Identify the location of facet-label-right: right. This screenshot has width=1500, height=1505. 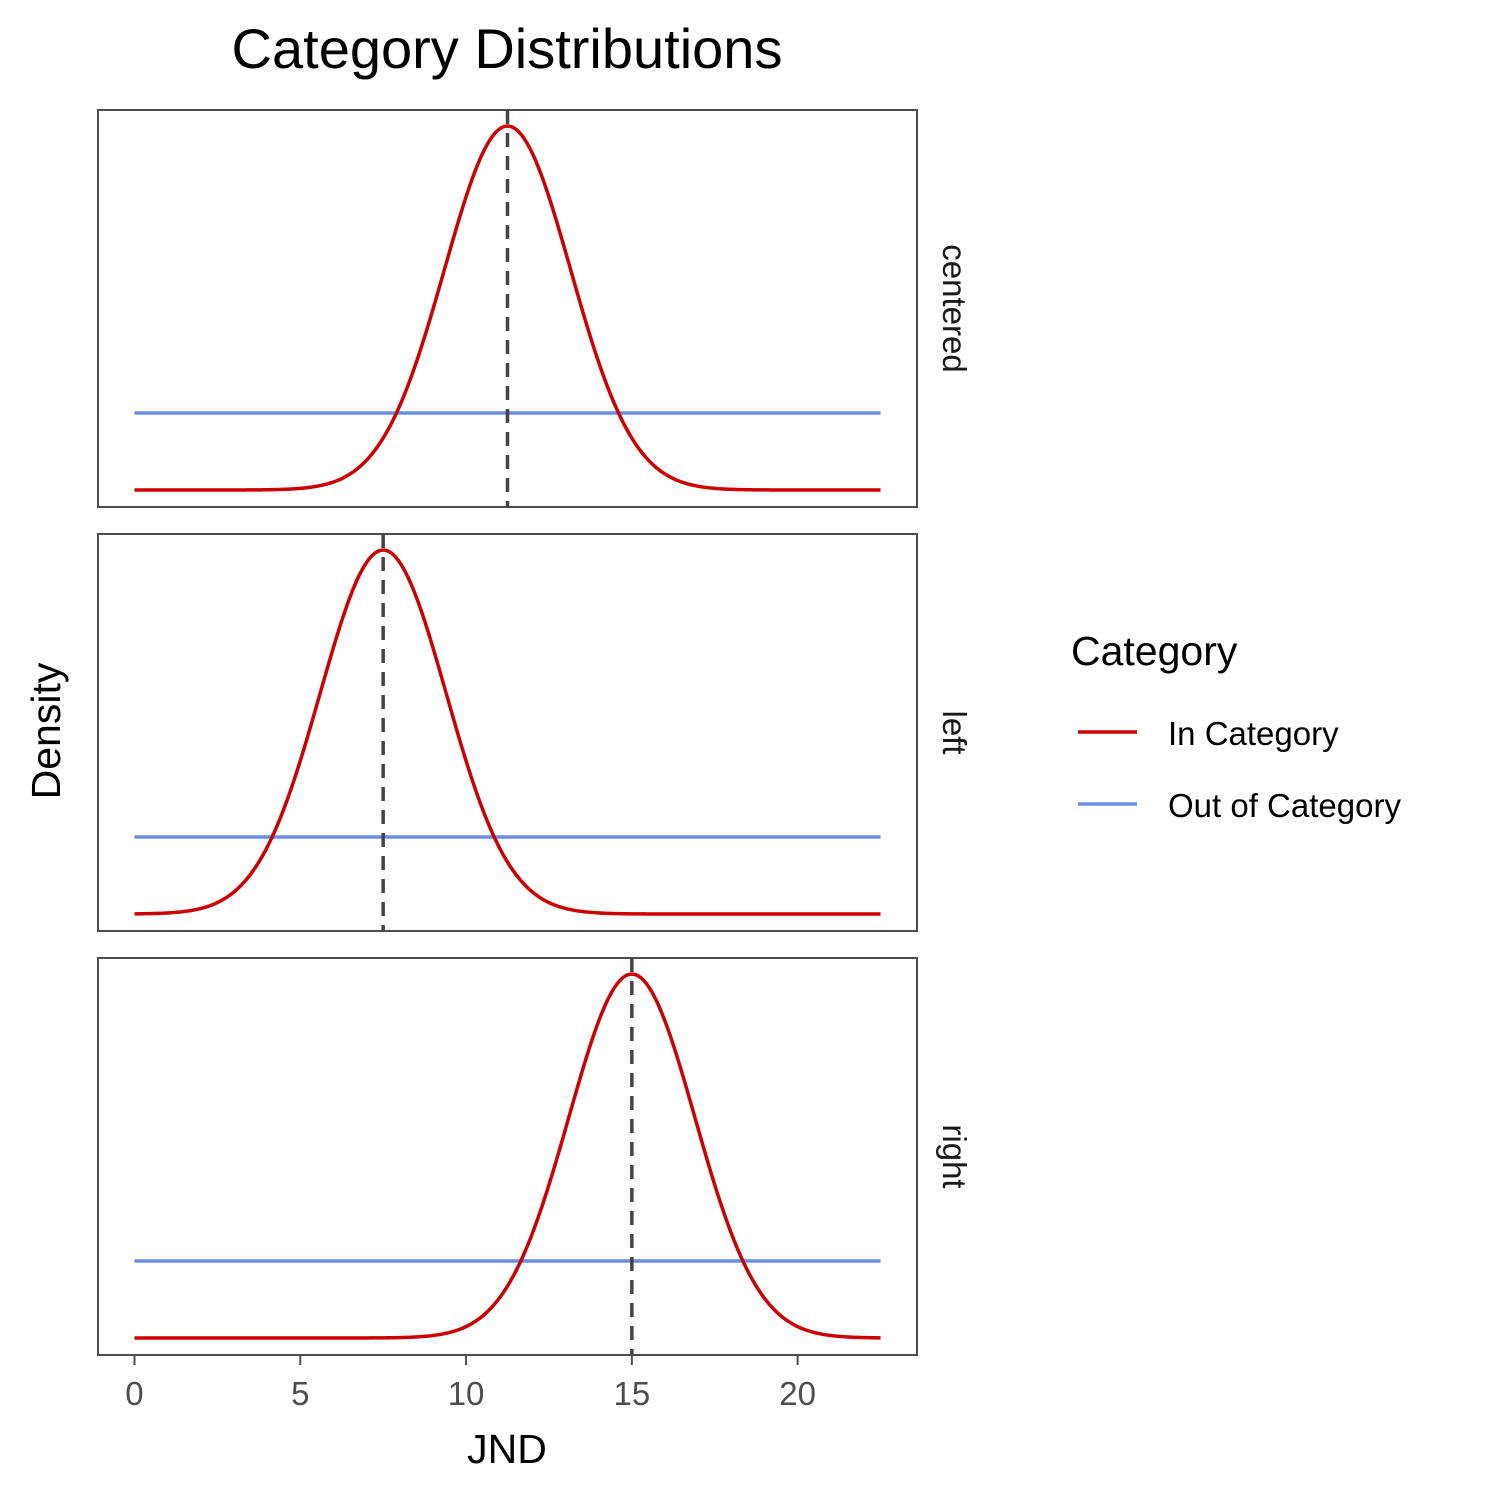
(954, 1156).